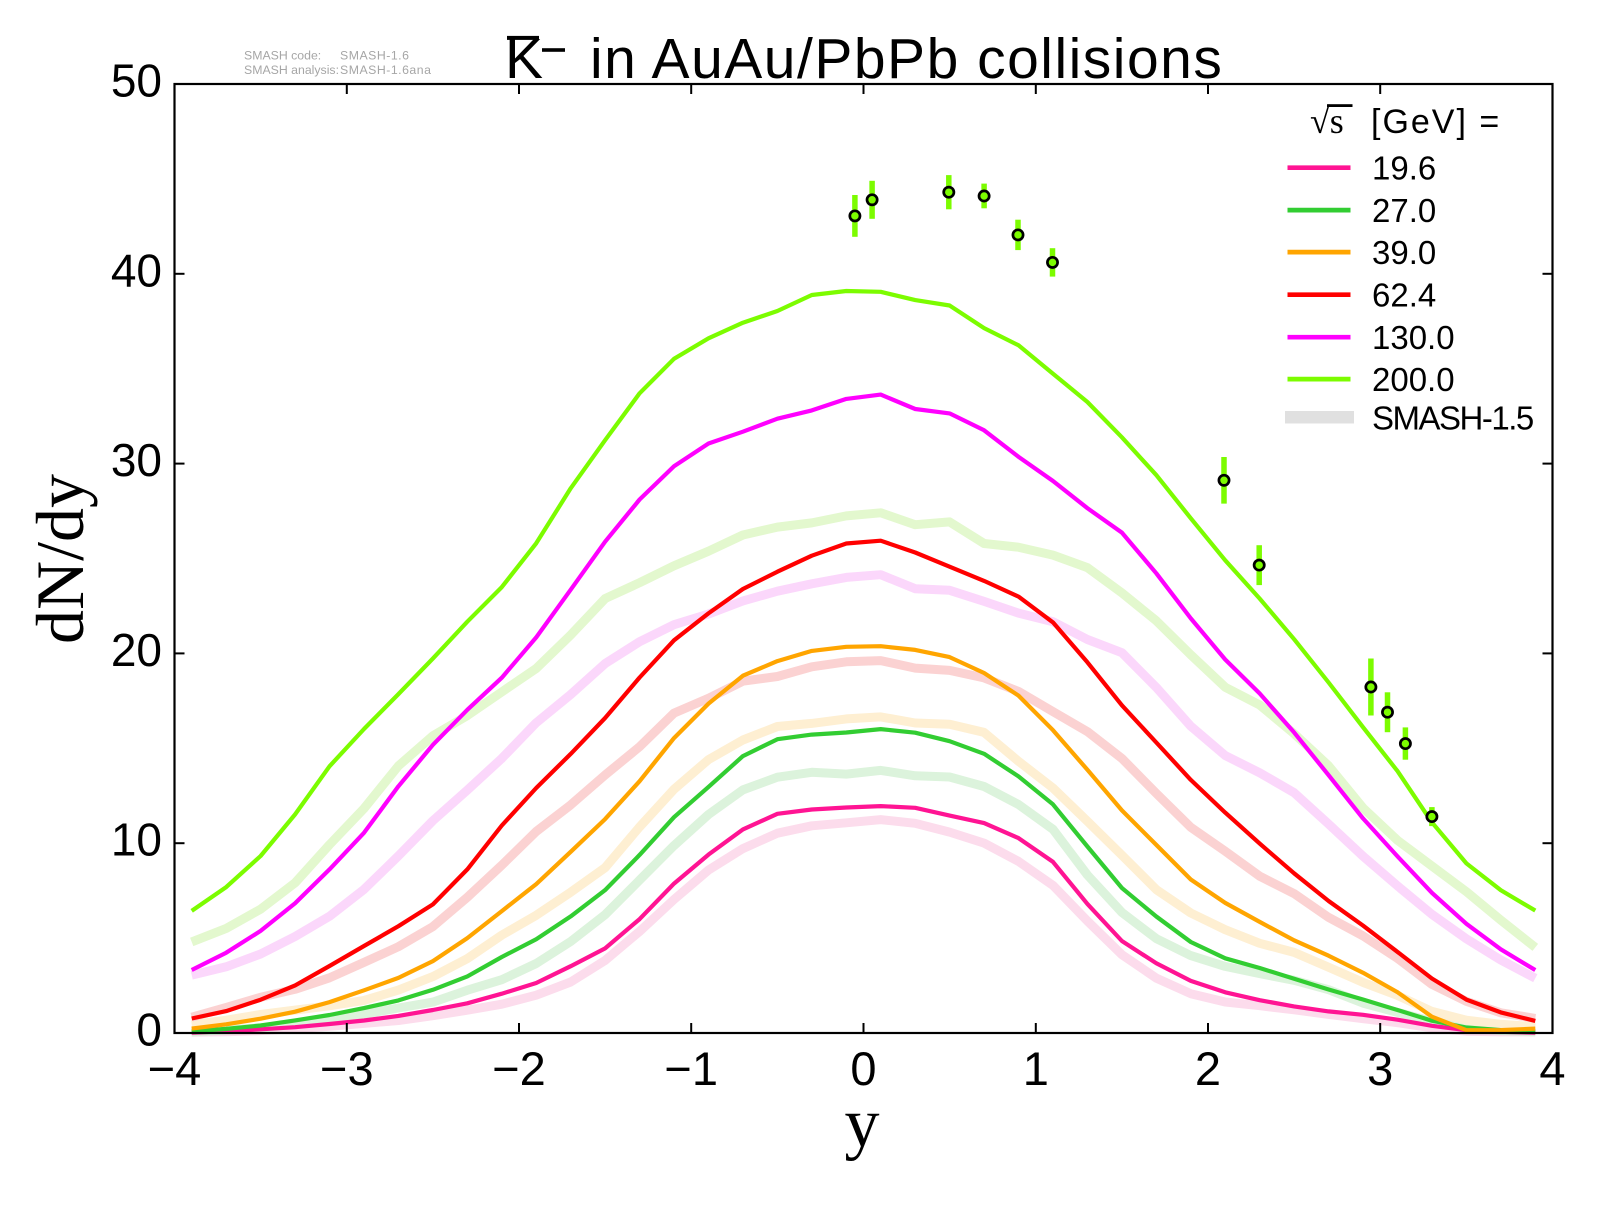  What do you see at coordinates (906, 59) in the screenshot?
I see `svg-text: in AuAu/PbPb collisions` at bounding box center [906, 59].